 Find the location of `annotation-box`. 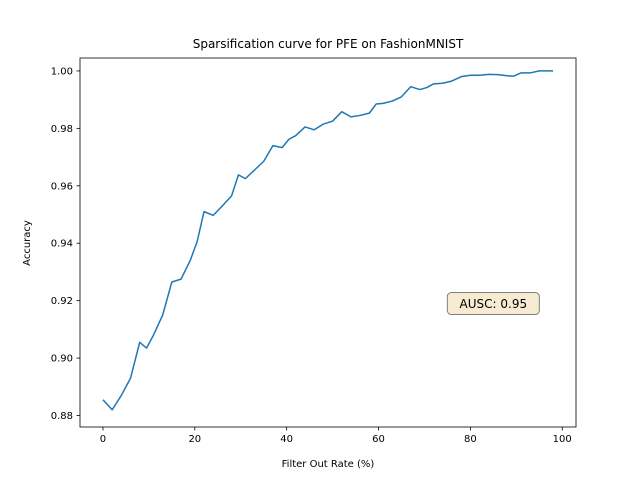

annotation-box is located at coordinates (493, 304).